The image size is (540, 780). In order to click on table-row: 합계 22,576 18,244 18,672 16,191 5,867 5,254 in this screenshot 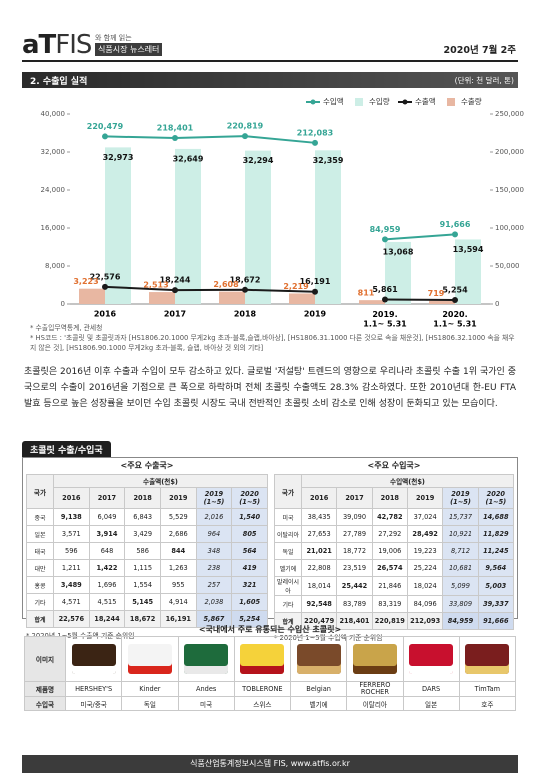, I will do `click(147, 619)`.